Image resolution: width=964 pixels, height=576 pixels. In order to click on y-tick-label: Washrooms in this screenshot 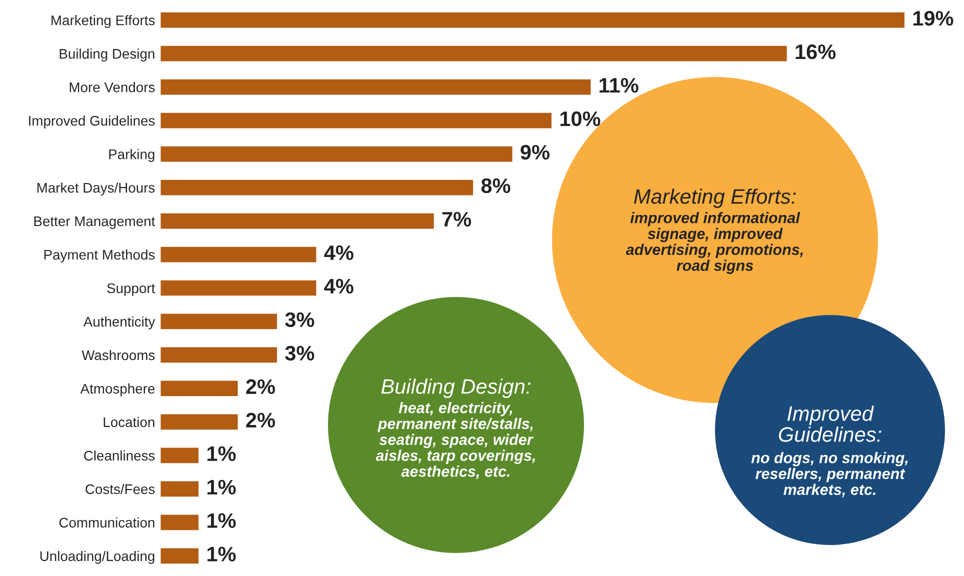, I will do `click(118, 355)`.